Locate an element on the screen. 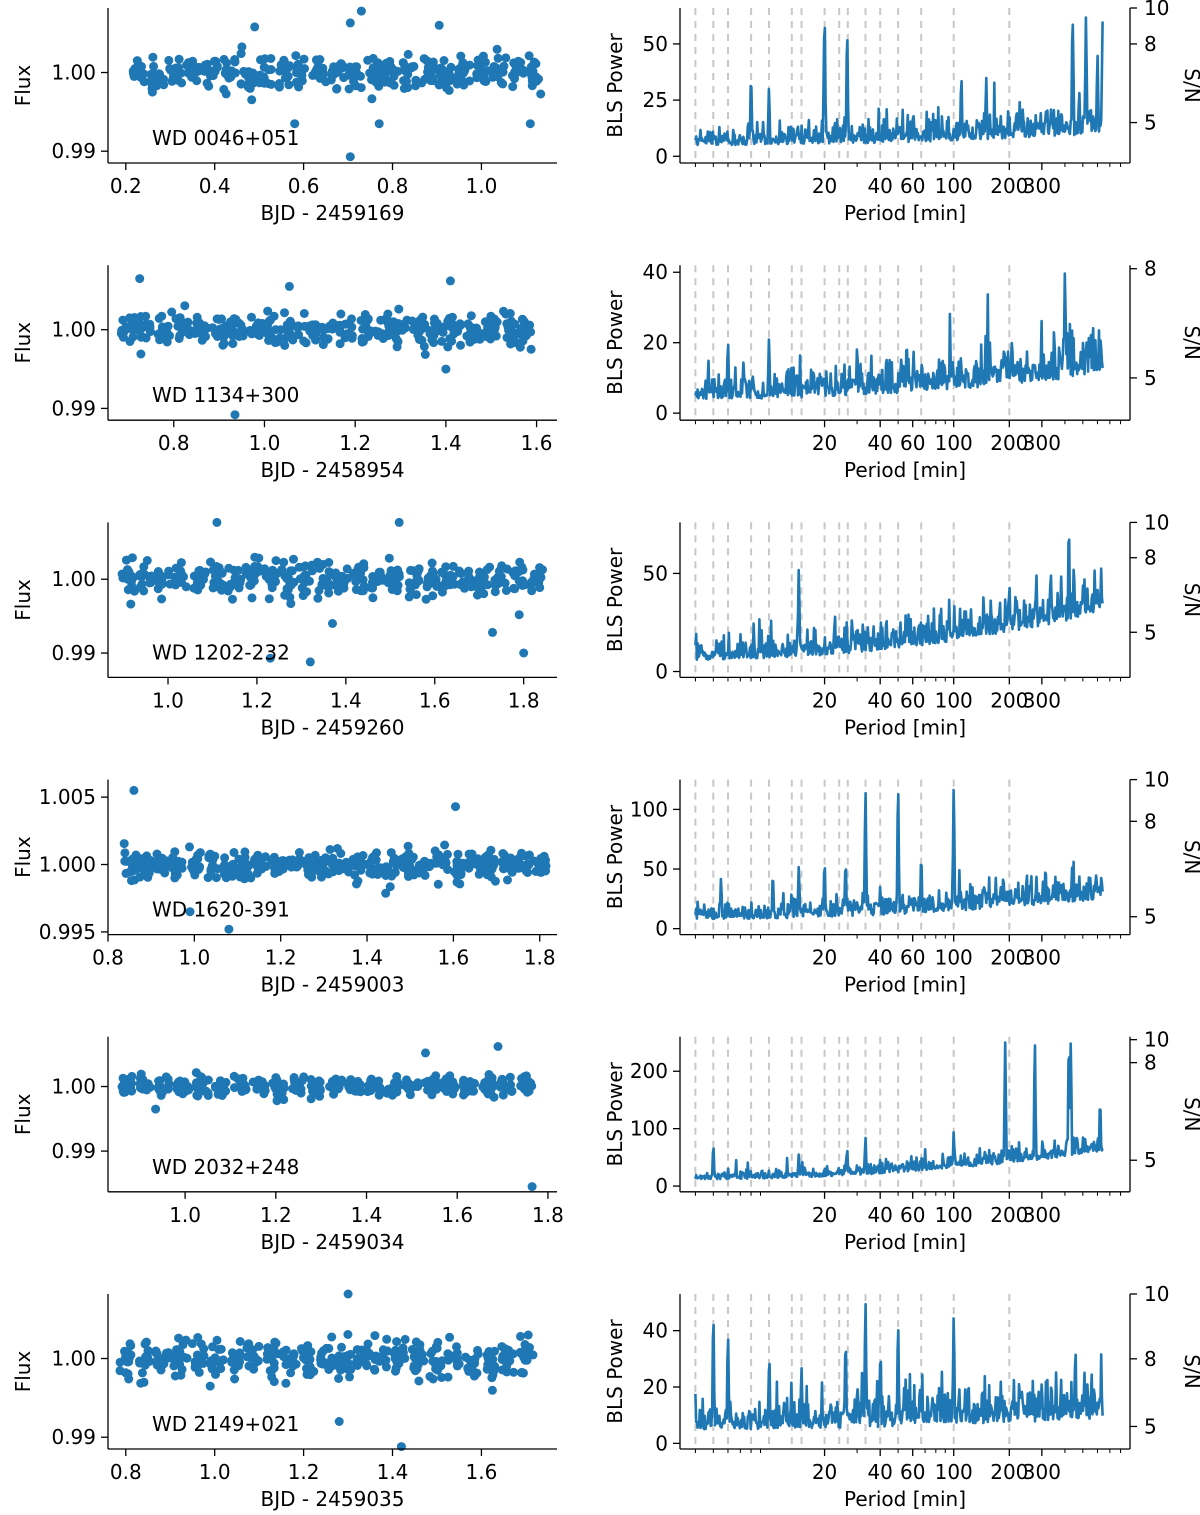  y2-tick-label: 5 is located at coordinates (1150, 1160).